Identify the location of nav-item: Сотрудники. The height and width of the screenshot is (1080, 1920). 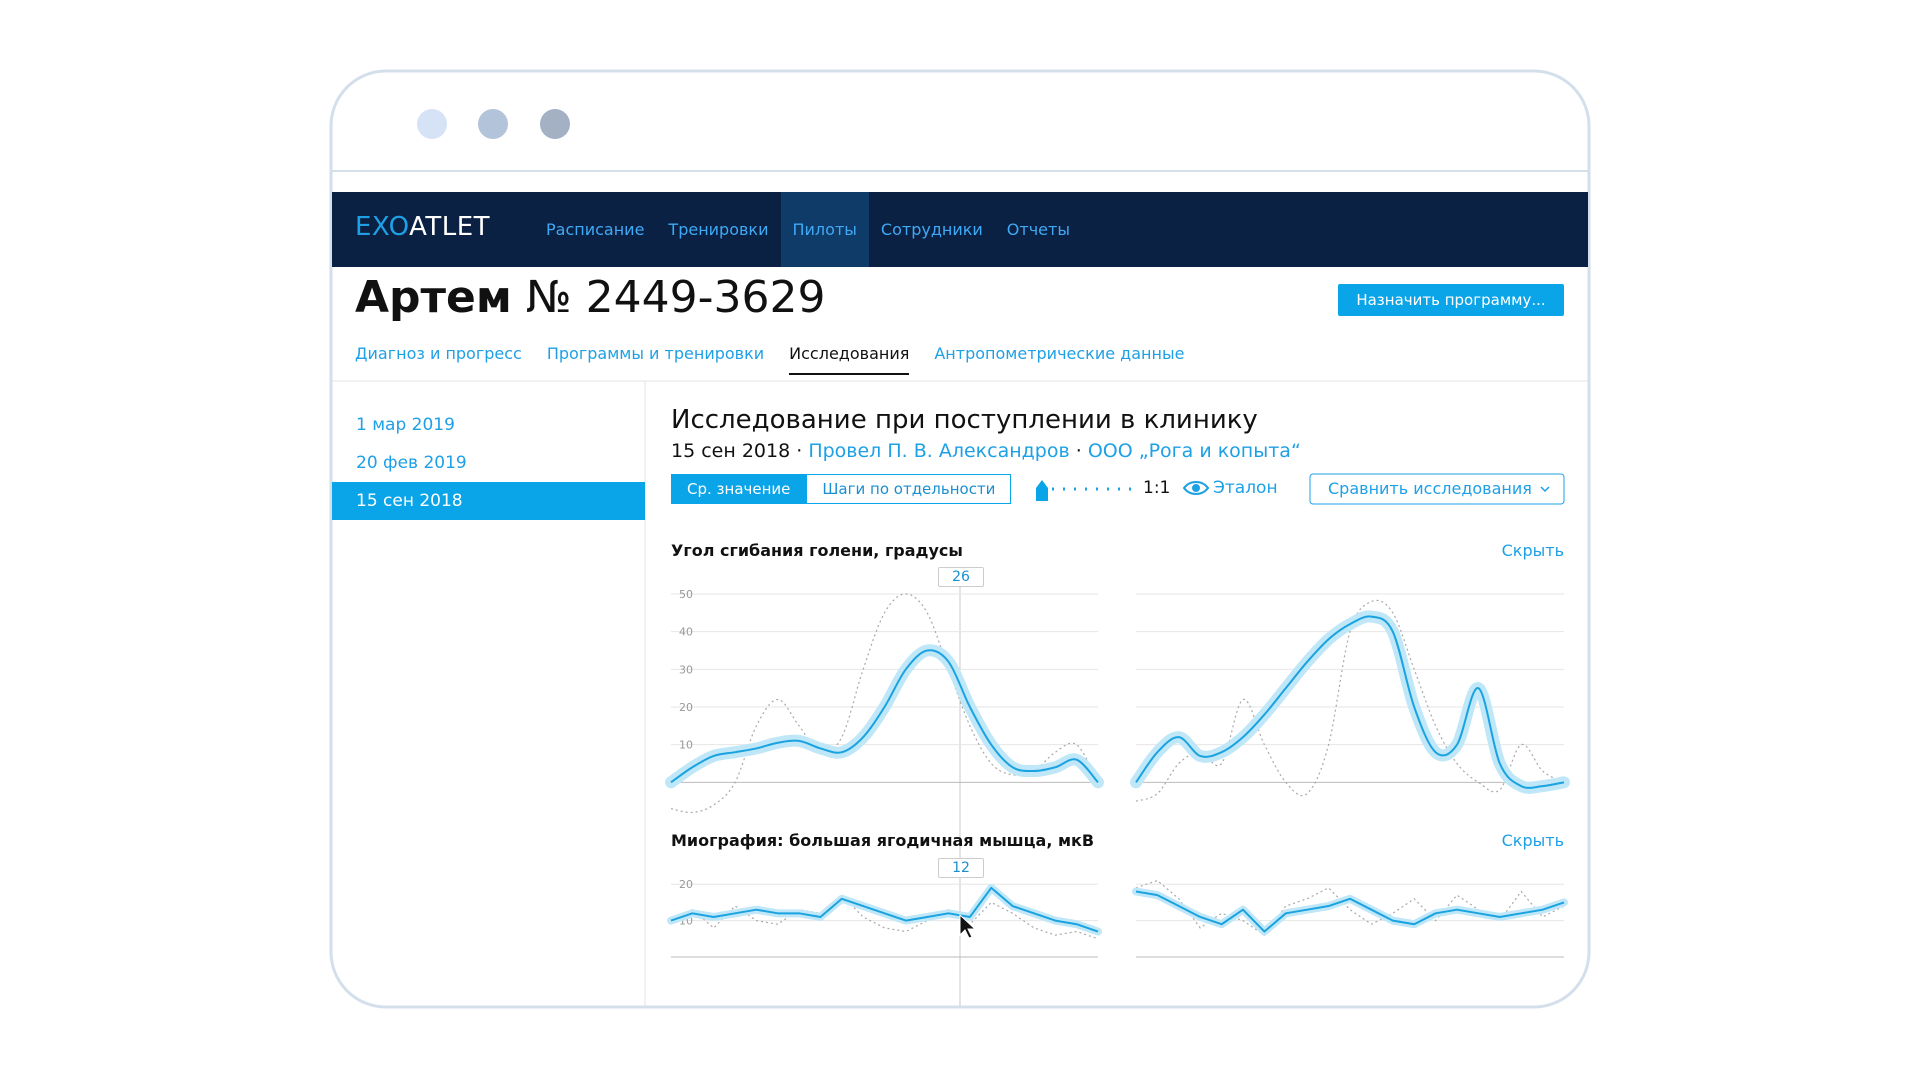
(931, 229).